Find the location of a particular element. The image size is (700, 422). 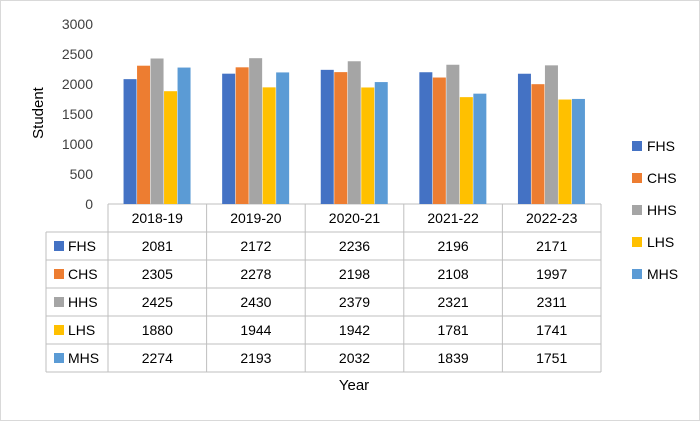

legend-label: LHS is located at coordinates (660, 242).